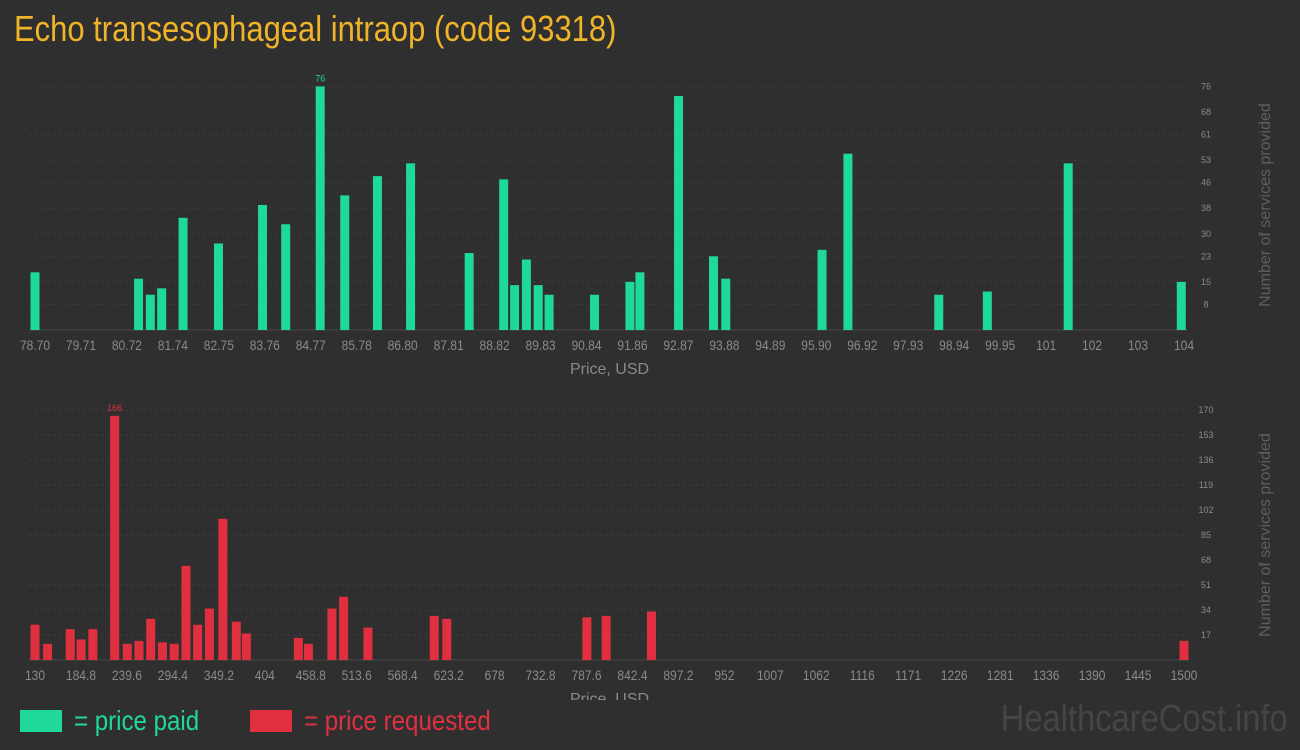 The width and height of the screenshot is (1300, 750). What do you see at coordinates (1206, 610) in the screenshot?
I see `y-tick-label: 34` at bounding box center [1206, 610].